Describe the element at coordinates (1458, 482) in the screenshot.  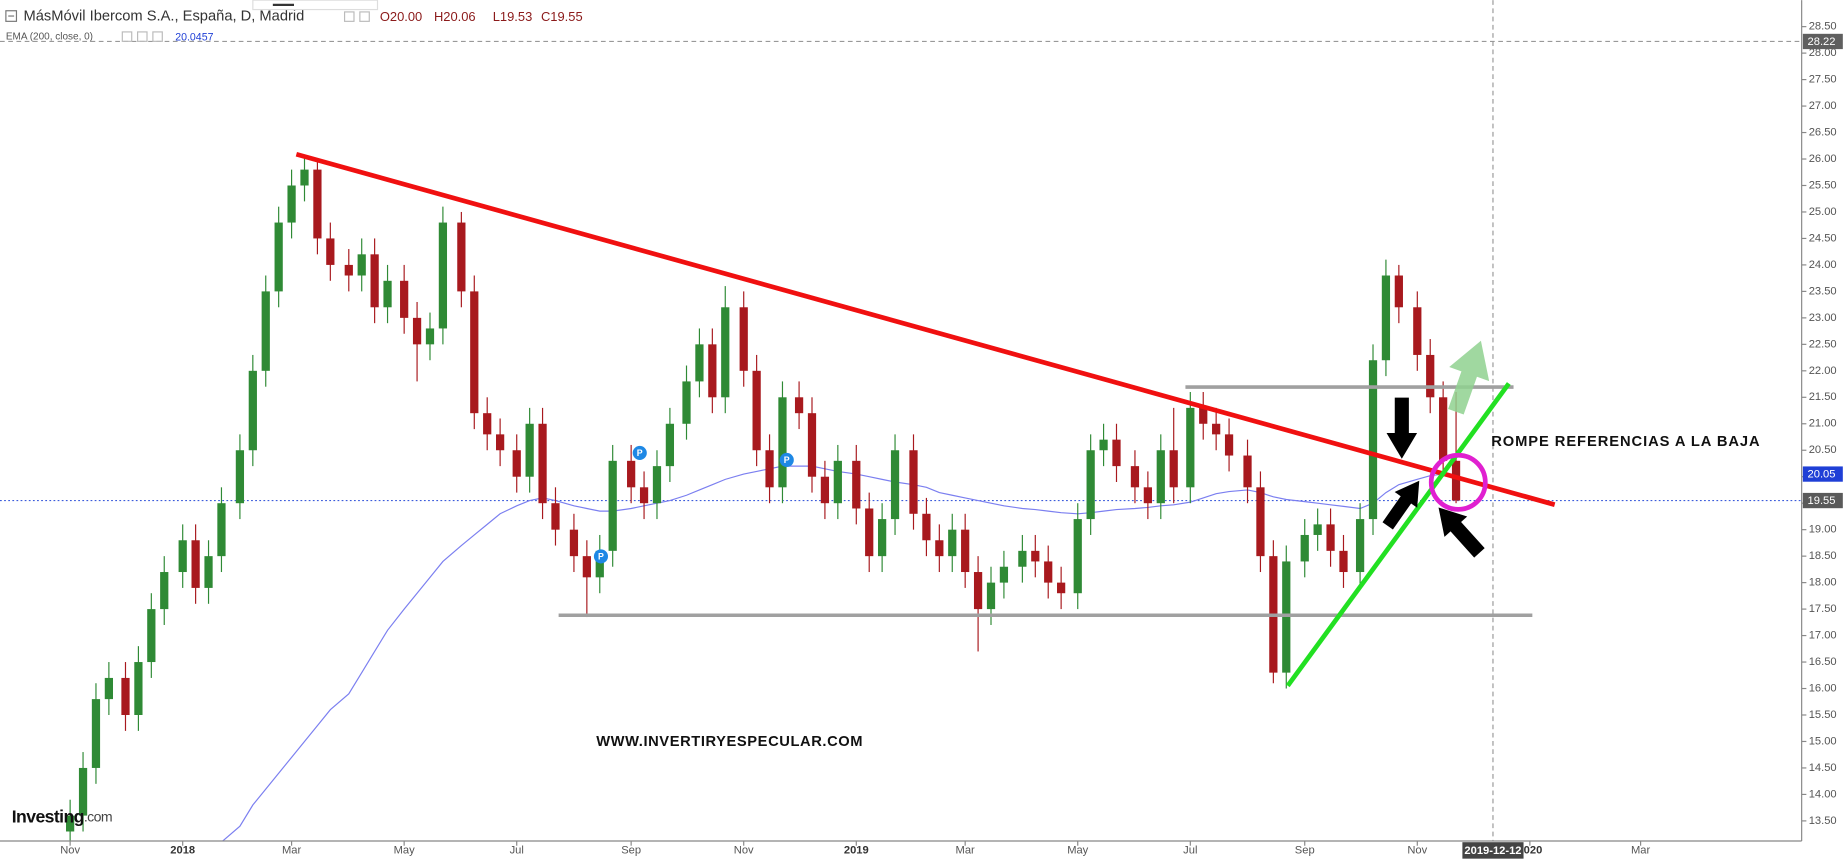
I see `highlight-circle` at that location.